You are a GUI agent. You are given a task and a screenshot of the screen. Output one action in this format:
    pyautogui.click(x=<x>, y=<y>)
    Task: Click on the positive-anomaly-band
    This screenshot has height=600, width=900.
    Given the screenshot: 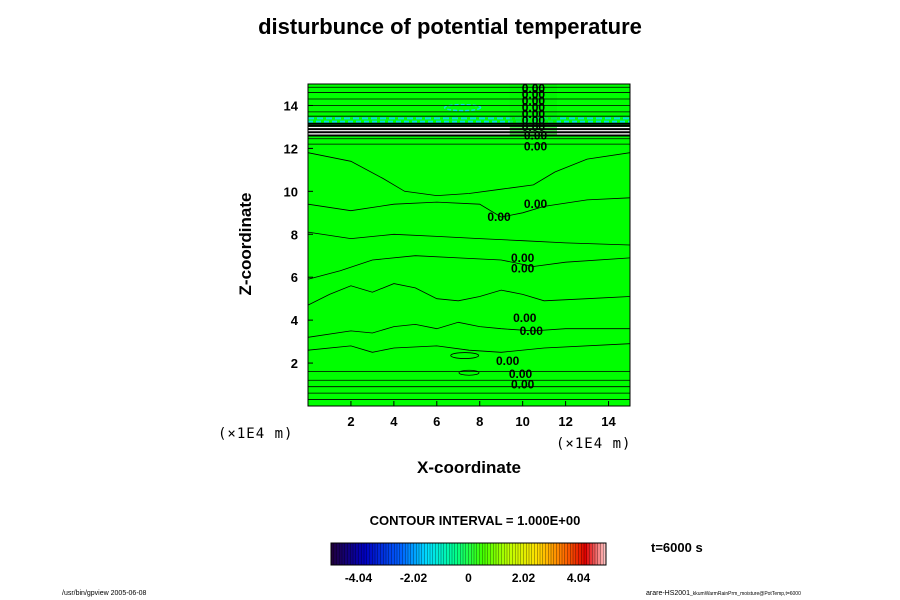 What is the action you would take?
    pyautogui.click(x=469, y=131)
    